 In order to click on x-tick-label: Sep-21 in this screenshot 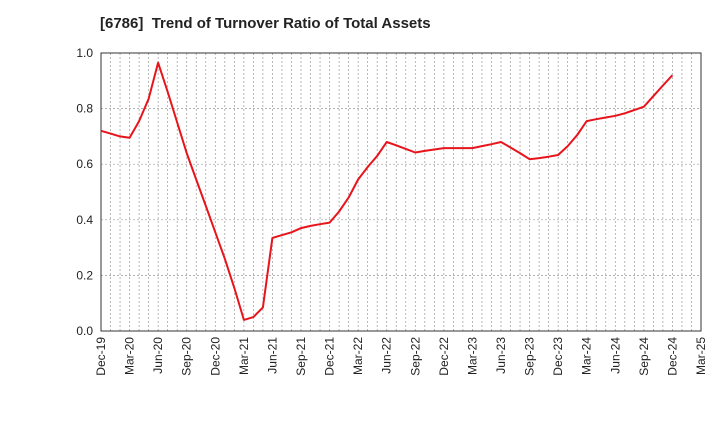, I will do `click(301, 356)`.